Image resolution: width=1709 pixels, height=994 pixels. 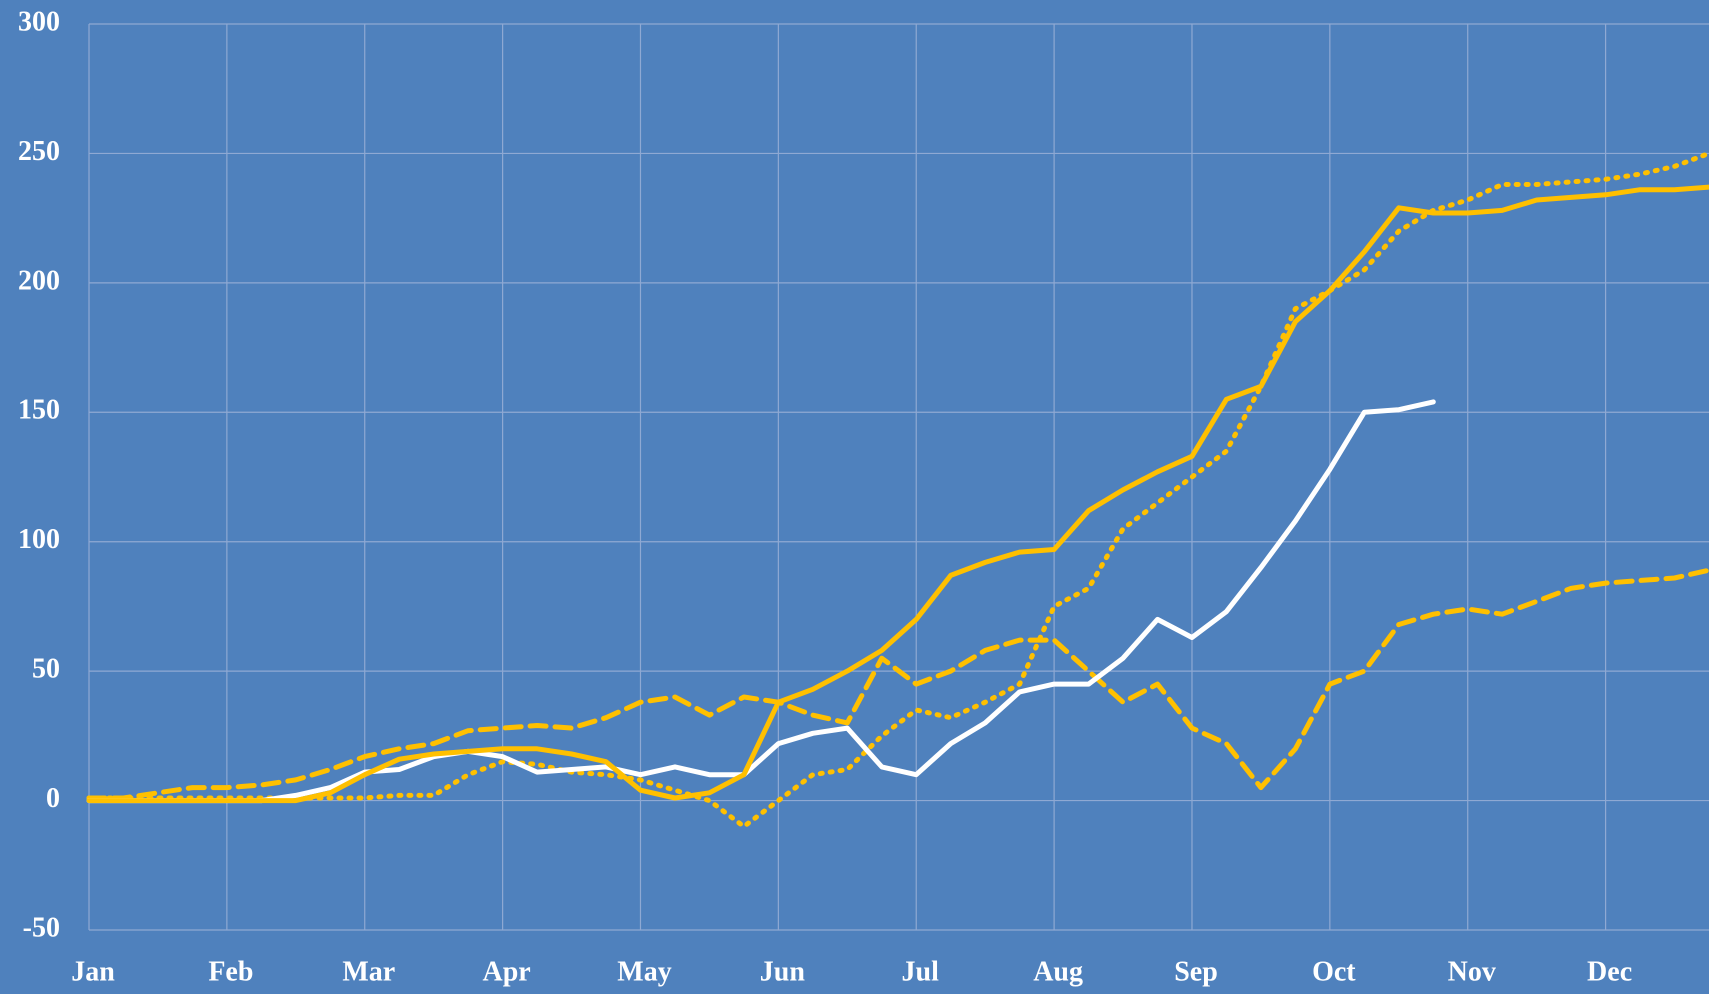 What do you see at coordinates (1609, 971) in the screenshot?
I see `x-tick-label: Dec` at bounding box center [1609, 971].